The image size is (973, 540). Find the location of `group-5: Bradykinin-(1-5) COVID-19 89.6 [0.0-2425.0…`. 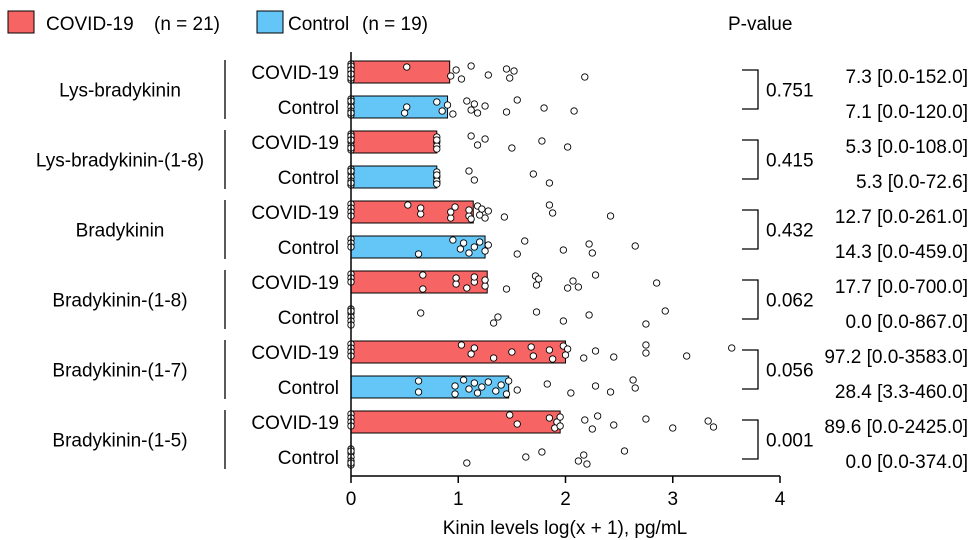

group-5: Bradykinin-(1-5) COVID-19 89.6 [0.0-2425.0… is located at coordinates (510, 441).